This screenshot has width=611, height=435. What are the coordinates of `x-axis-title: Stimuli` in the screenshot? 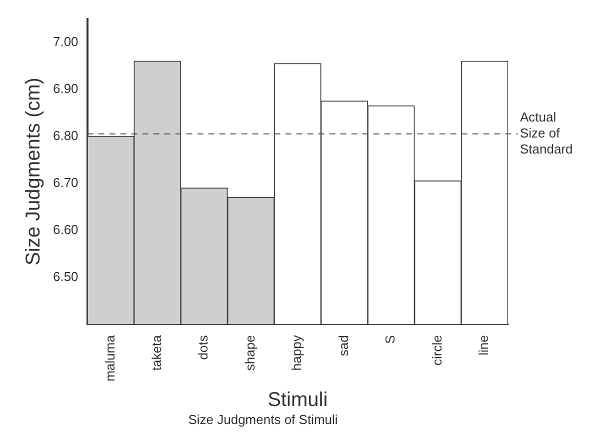 It's located at (298, 399).